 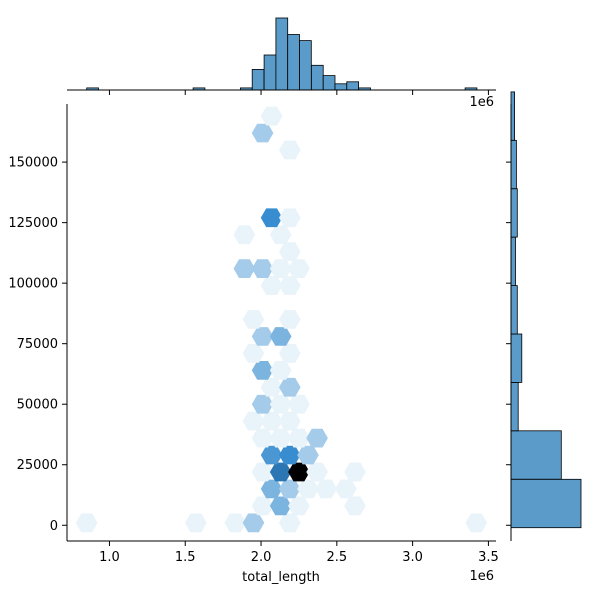 What do you see at coordinates (488, 557) in the screenshot?
I see `x-tick-label: 3.5` at bounding box center [488, 557].